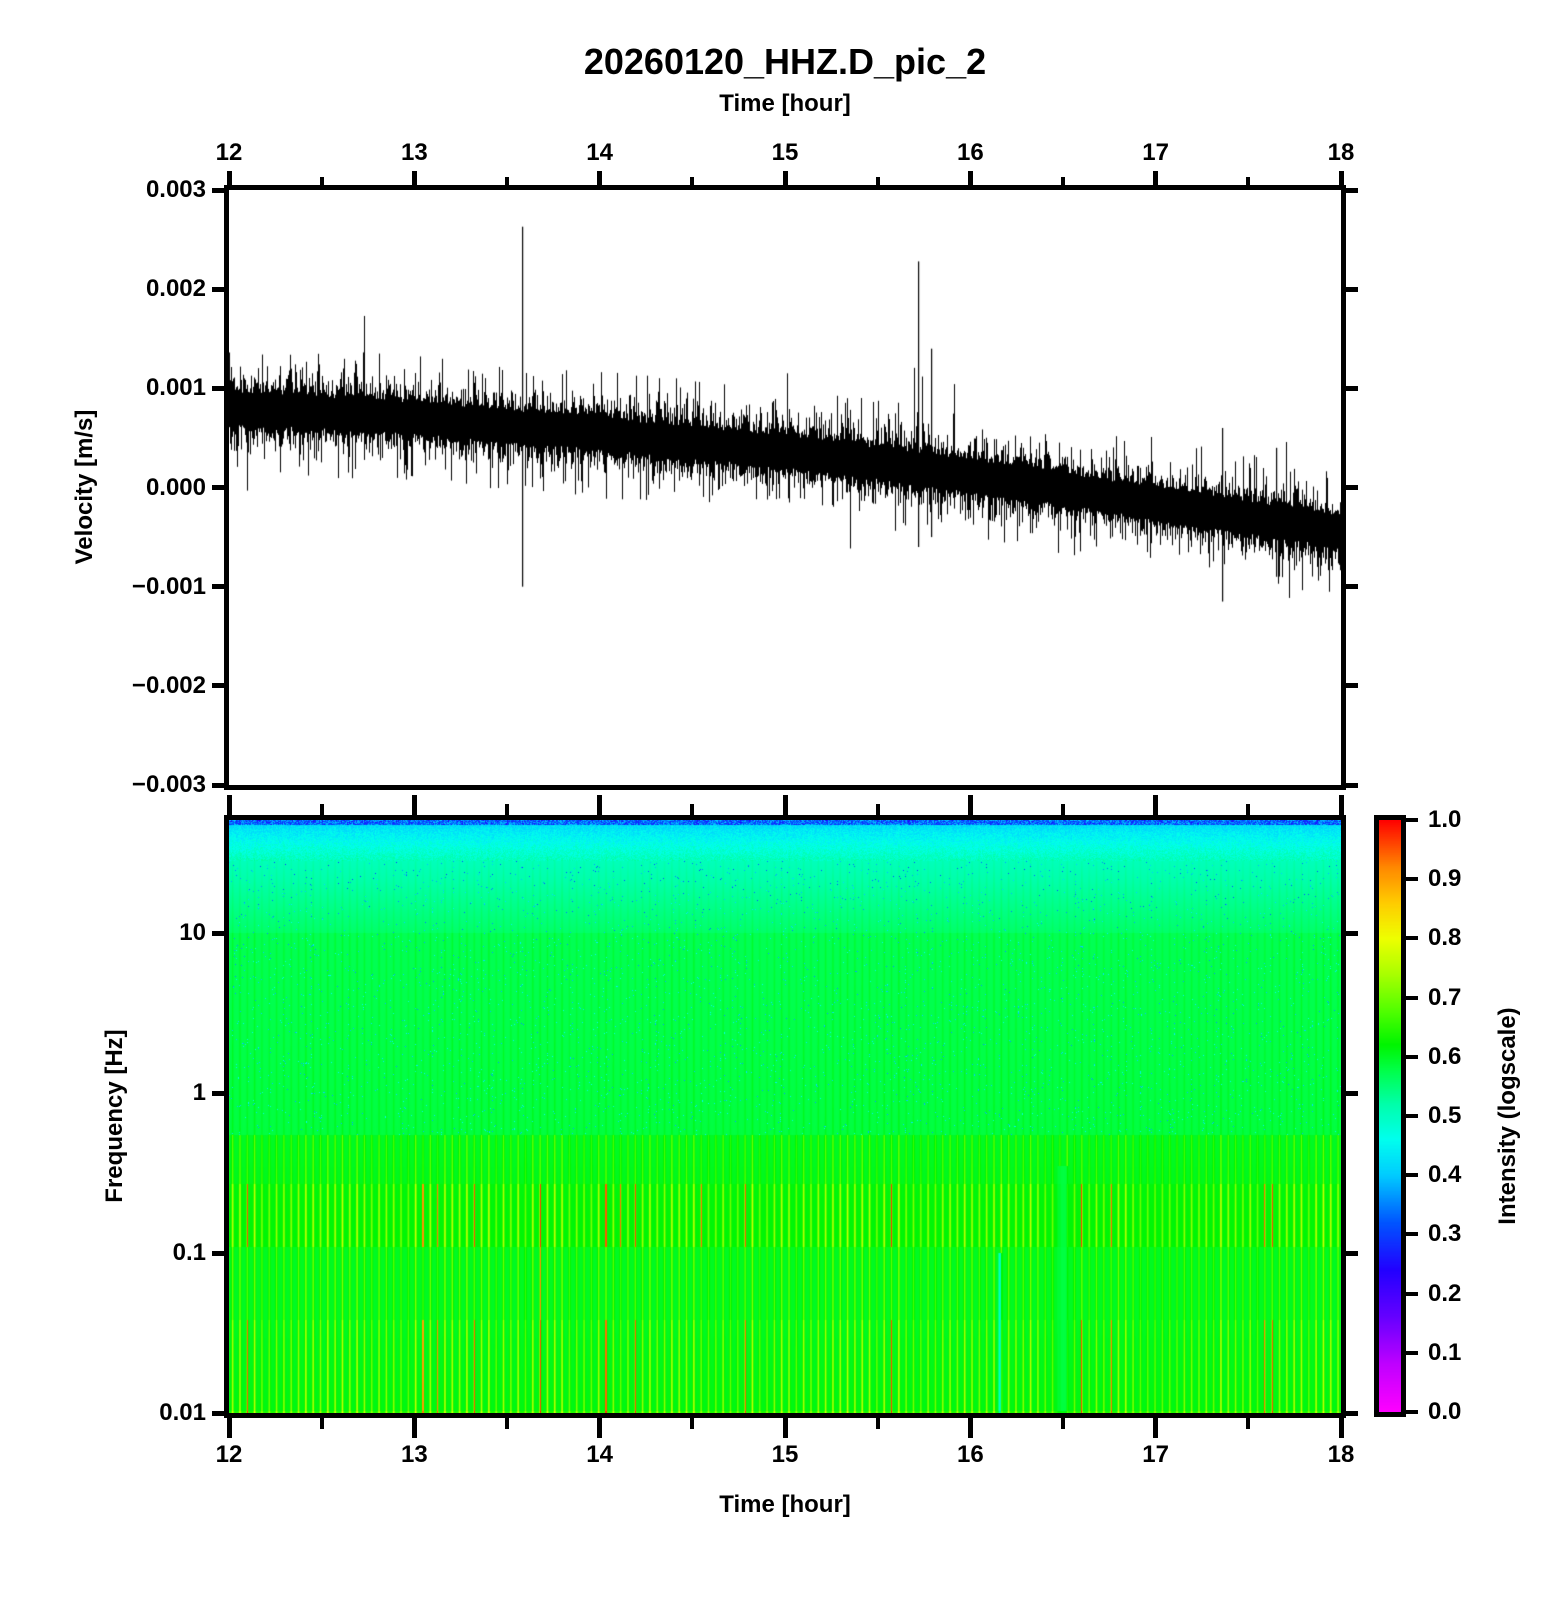 This screenshot has width=1556, height=1600. I want to click on top-axis-tick-label: 16, so click(970, 152).